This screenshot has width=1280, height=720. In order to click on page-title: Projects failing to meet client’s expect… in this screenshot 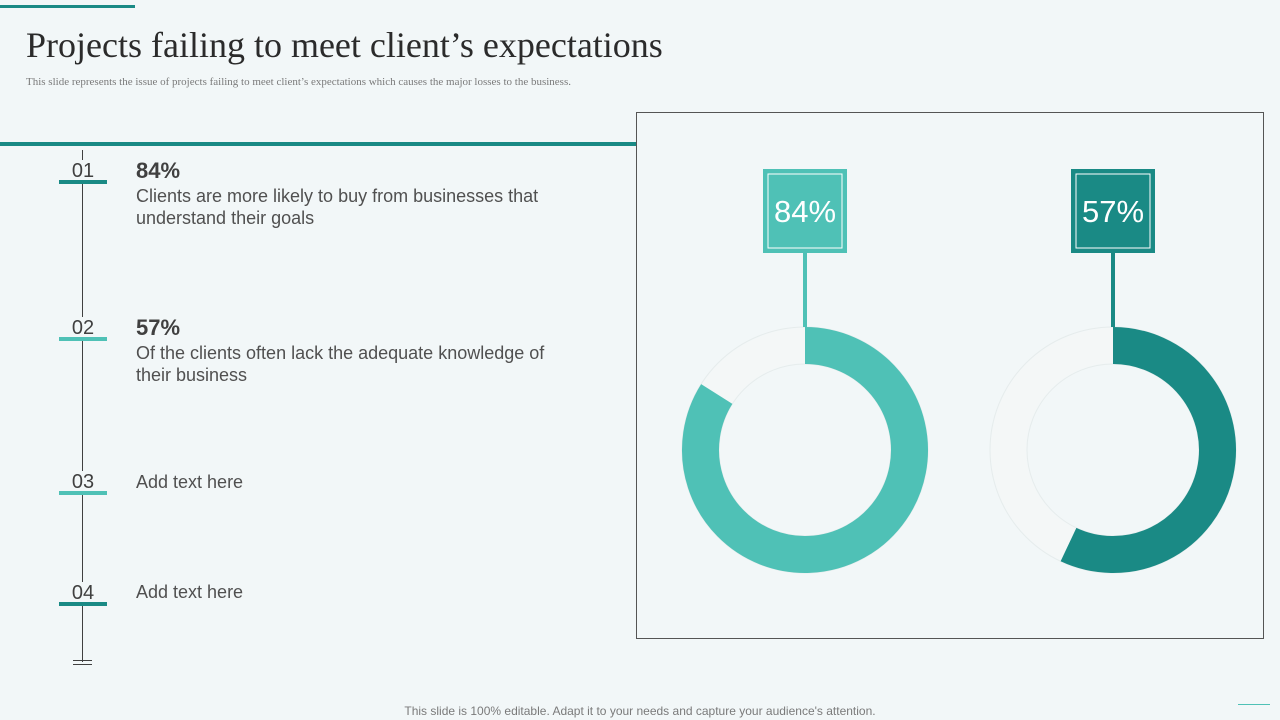, I will do `click(344, 45)`.